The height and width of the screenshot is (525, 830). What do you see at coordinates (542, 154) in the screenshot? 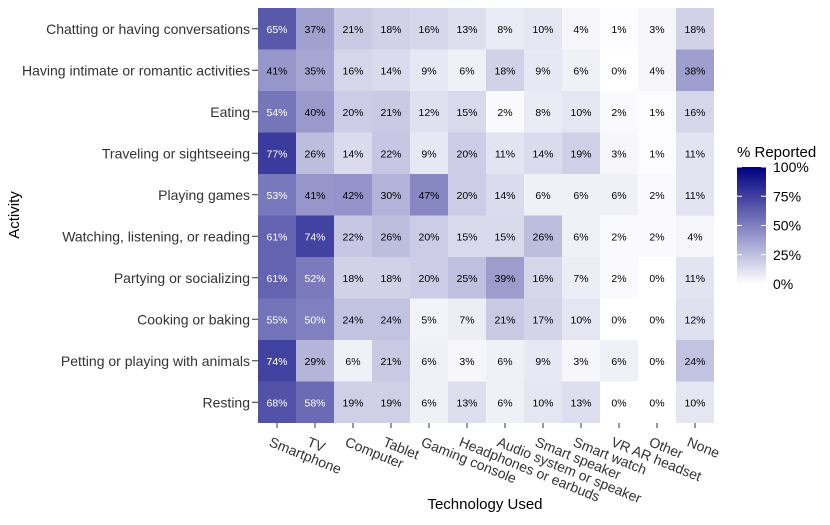
I see `cell-value-label: 14%` at bounding box center [542, 154].